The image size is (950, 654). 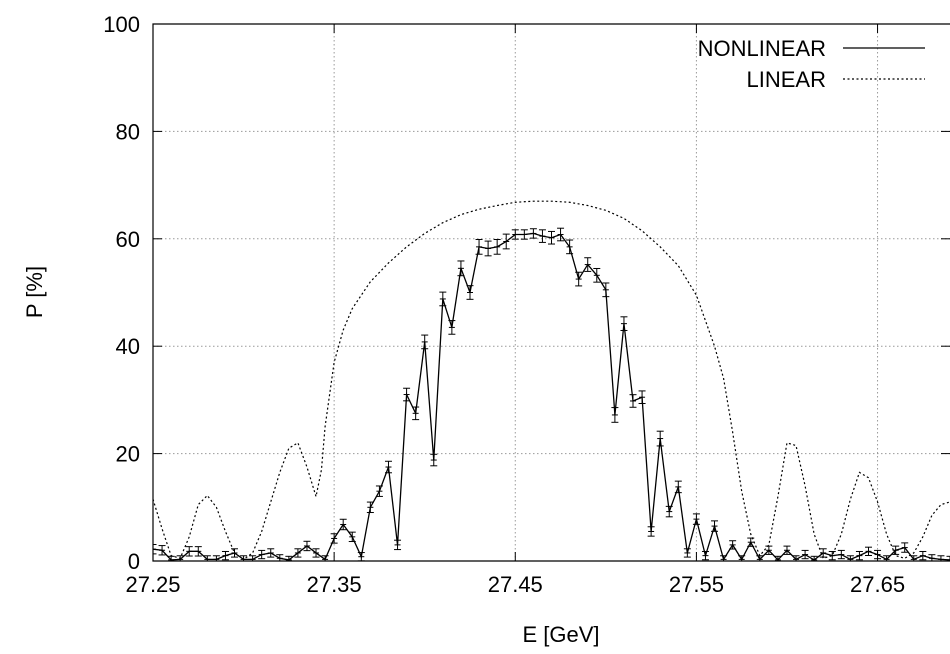 What do you see at coordinates (134, 561) in the screenshot?
I see `y-tick-label: 0` at bounding box center [134, 561].